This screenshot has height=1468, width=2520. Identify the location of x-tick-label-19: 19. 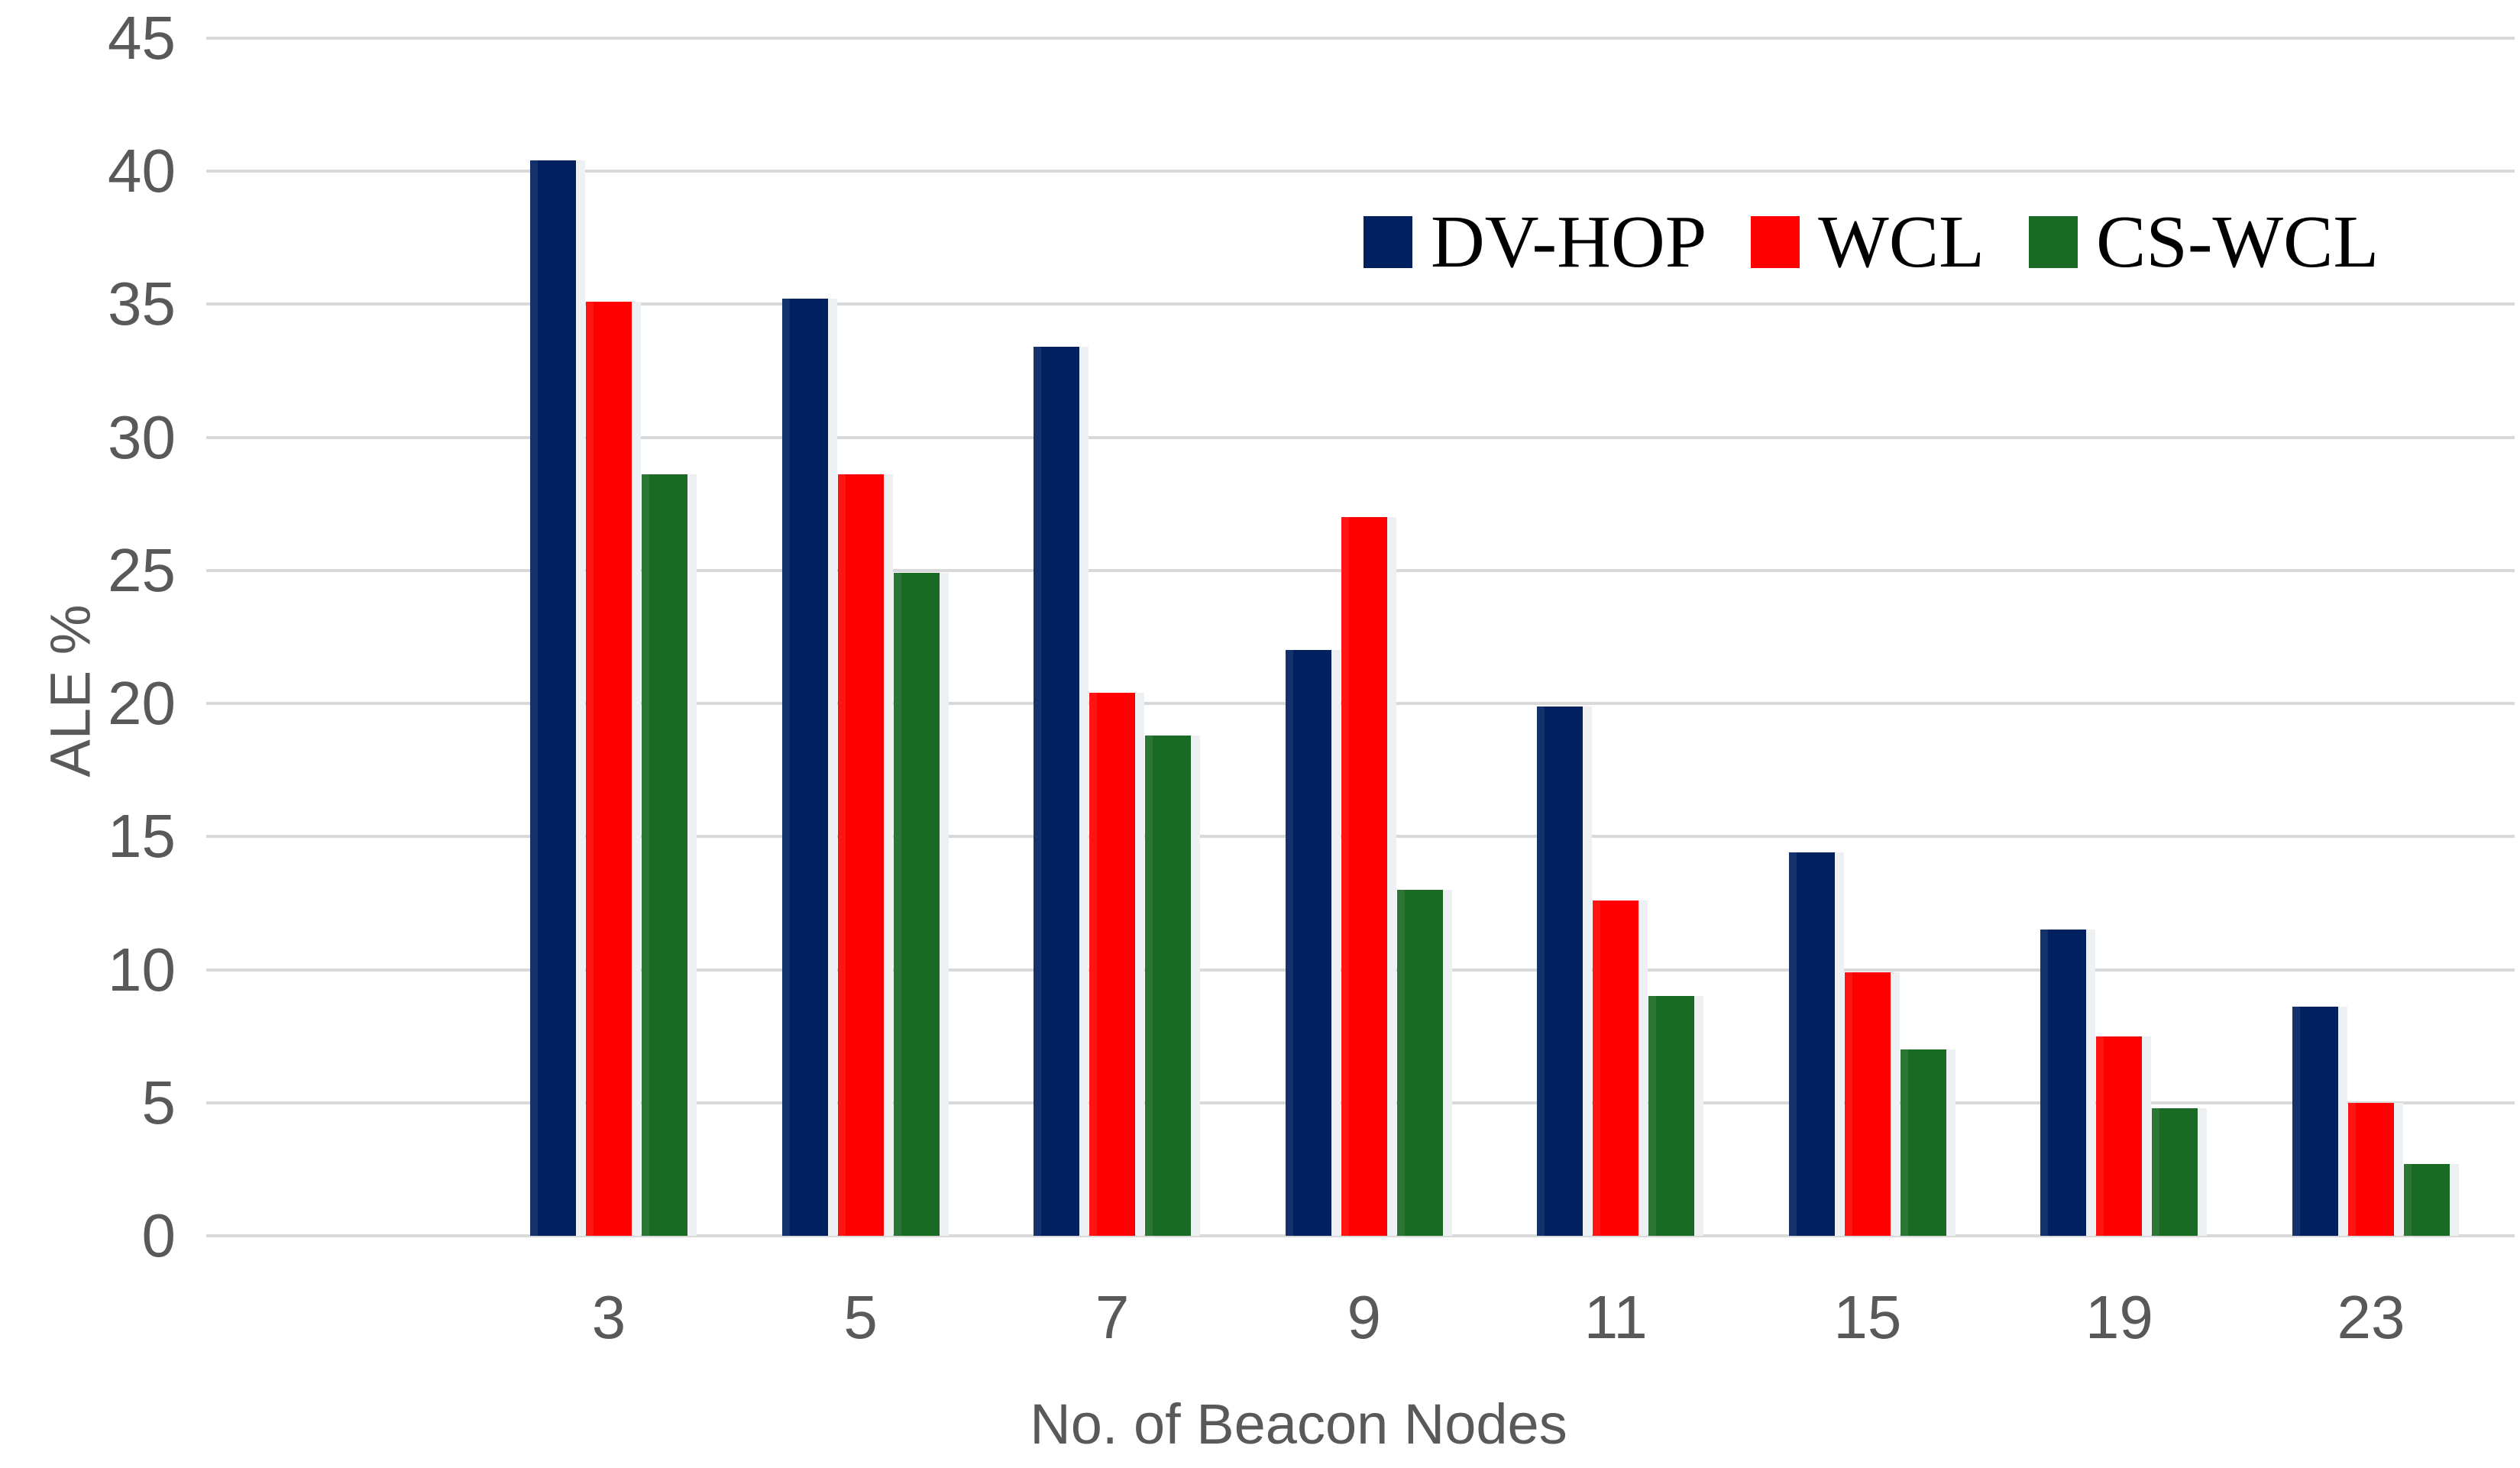
(2119, 1317).